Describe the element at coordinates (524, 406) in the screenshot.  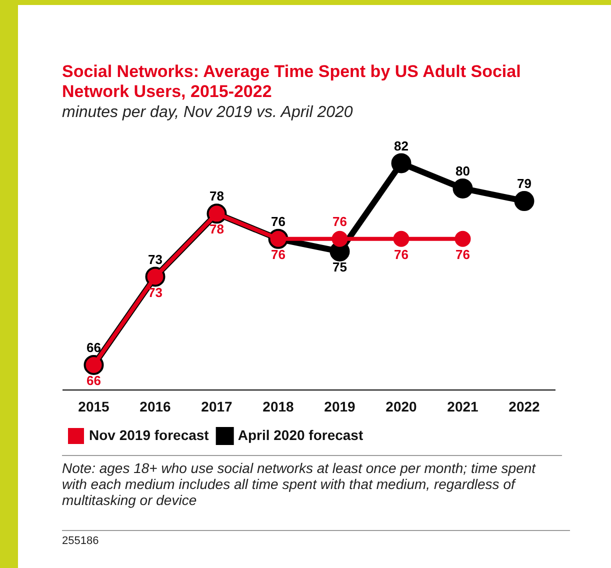
I see `x-tick-label: 2022` at that location.